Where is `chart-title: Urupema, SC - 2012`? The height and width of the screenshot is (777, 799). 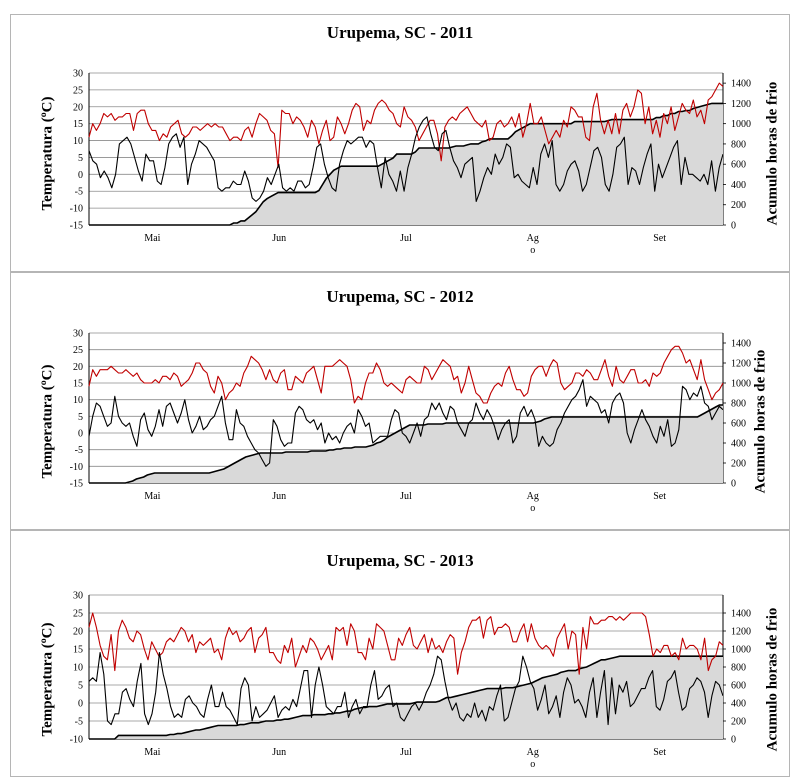 chart-title: Urupema, SC - 2012 is located at coordinates (400, 296).